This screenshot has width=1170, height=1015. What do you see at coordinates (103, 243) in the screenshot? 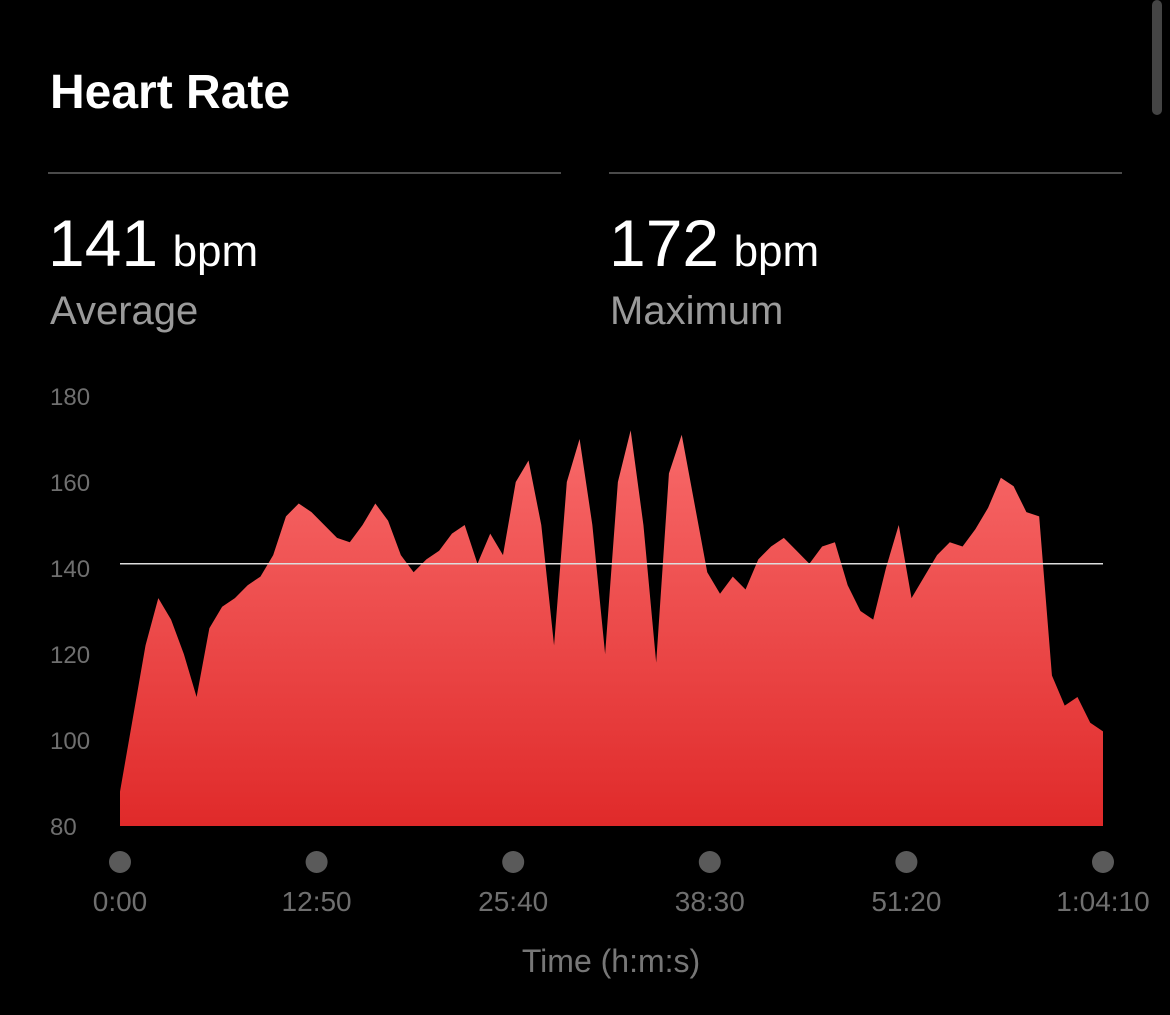
I see `stat-value: 141` at bounding box center [103, 243].